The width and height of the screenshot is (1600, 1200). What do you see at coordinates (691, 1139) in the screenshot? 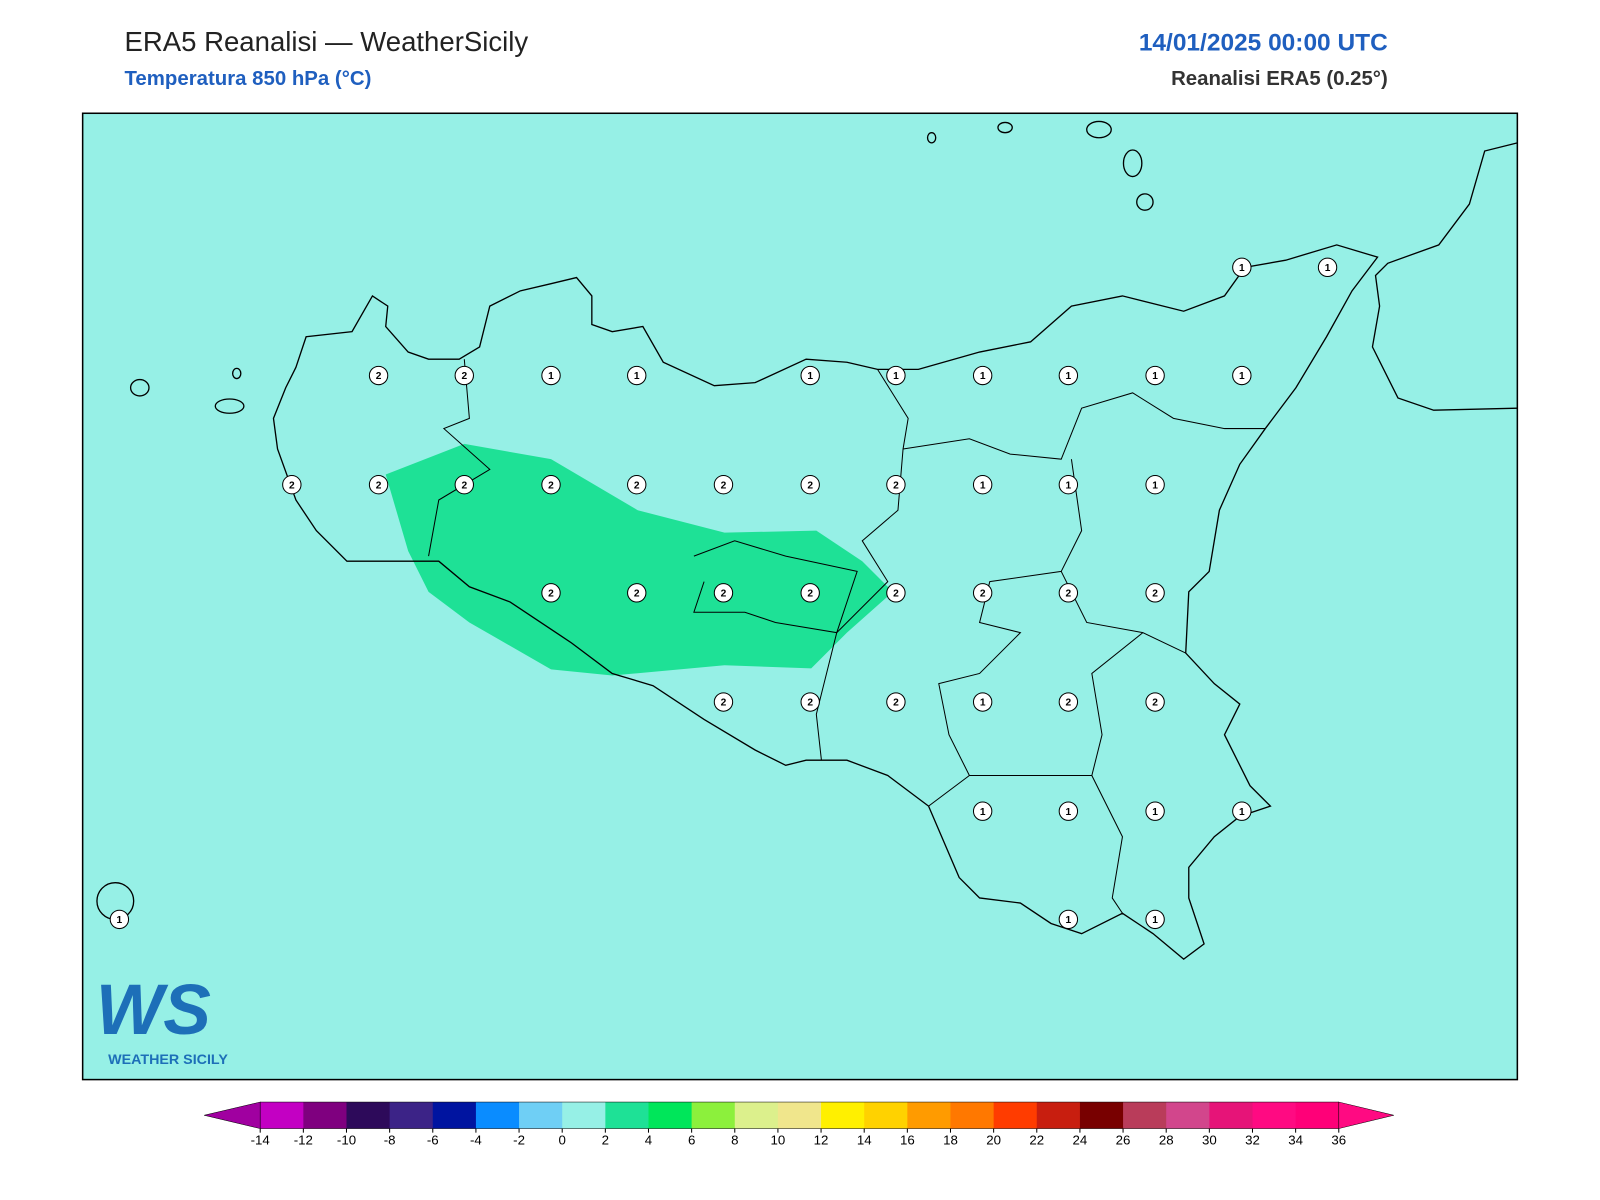
I see `colorbar-tick-label: 6` at bounding box center [691, 1139].